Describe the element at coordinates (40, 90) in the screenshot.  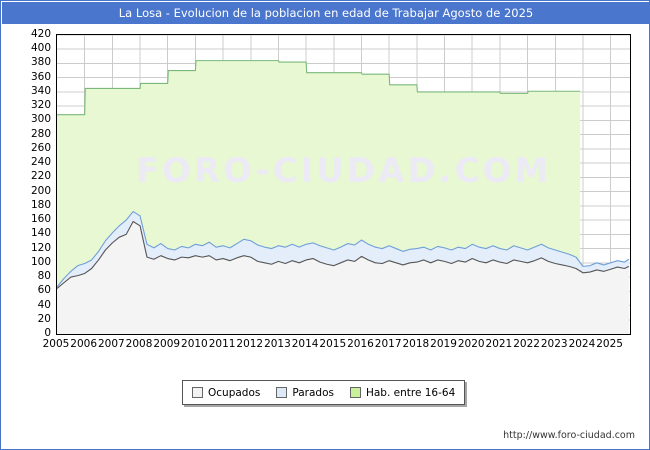
I see `y-tick-label: 340` at that location.